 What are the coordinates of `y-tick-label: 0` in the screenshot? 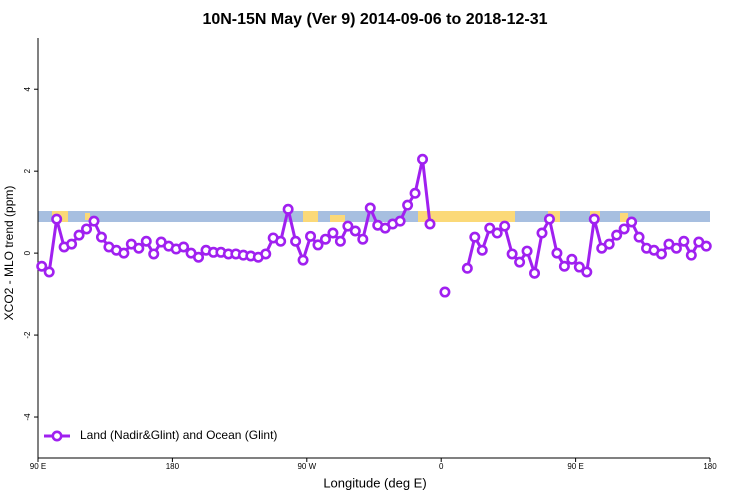 It's located at (27, 252).